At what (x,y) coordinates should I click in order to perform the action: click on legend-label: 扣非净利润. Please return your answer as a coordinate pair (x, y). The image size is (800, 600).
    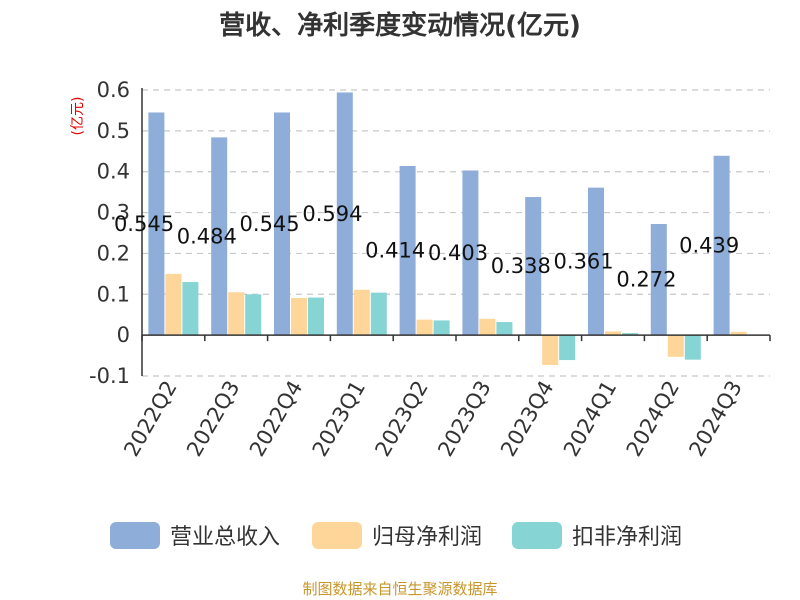
    Looking at the image, I should click on (627, 537).